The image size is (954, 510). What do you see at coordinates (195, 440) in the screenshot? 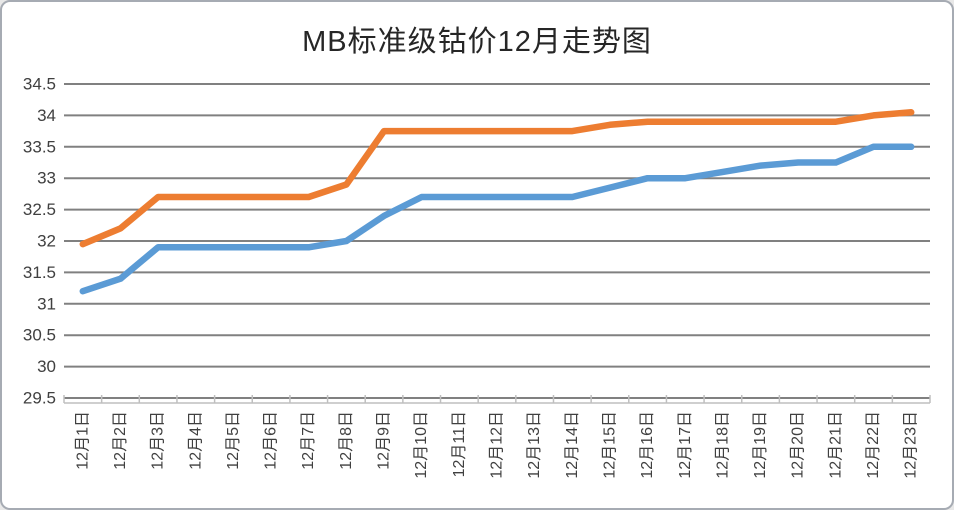
I see `x-axis-tick-label: 12月4日` at bounding box center [195, 440].